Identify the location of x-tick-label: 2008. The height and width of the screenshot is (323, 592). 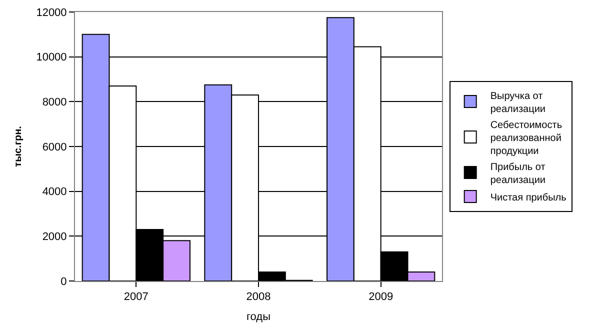
(258, 297).